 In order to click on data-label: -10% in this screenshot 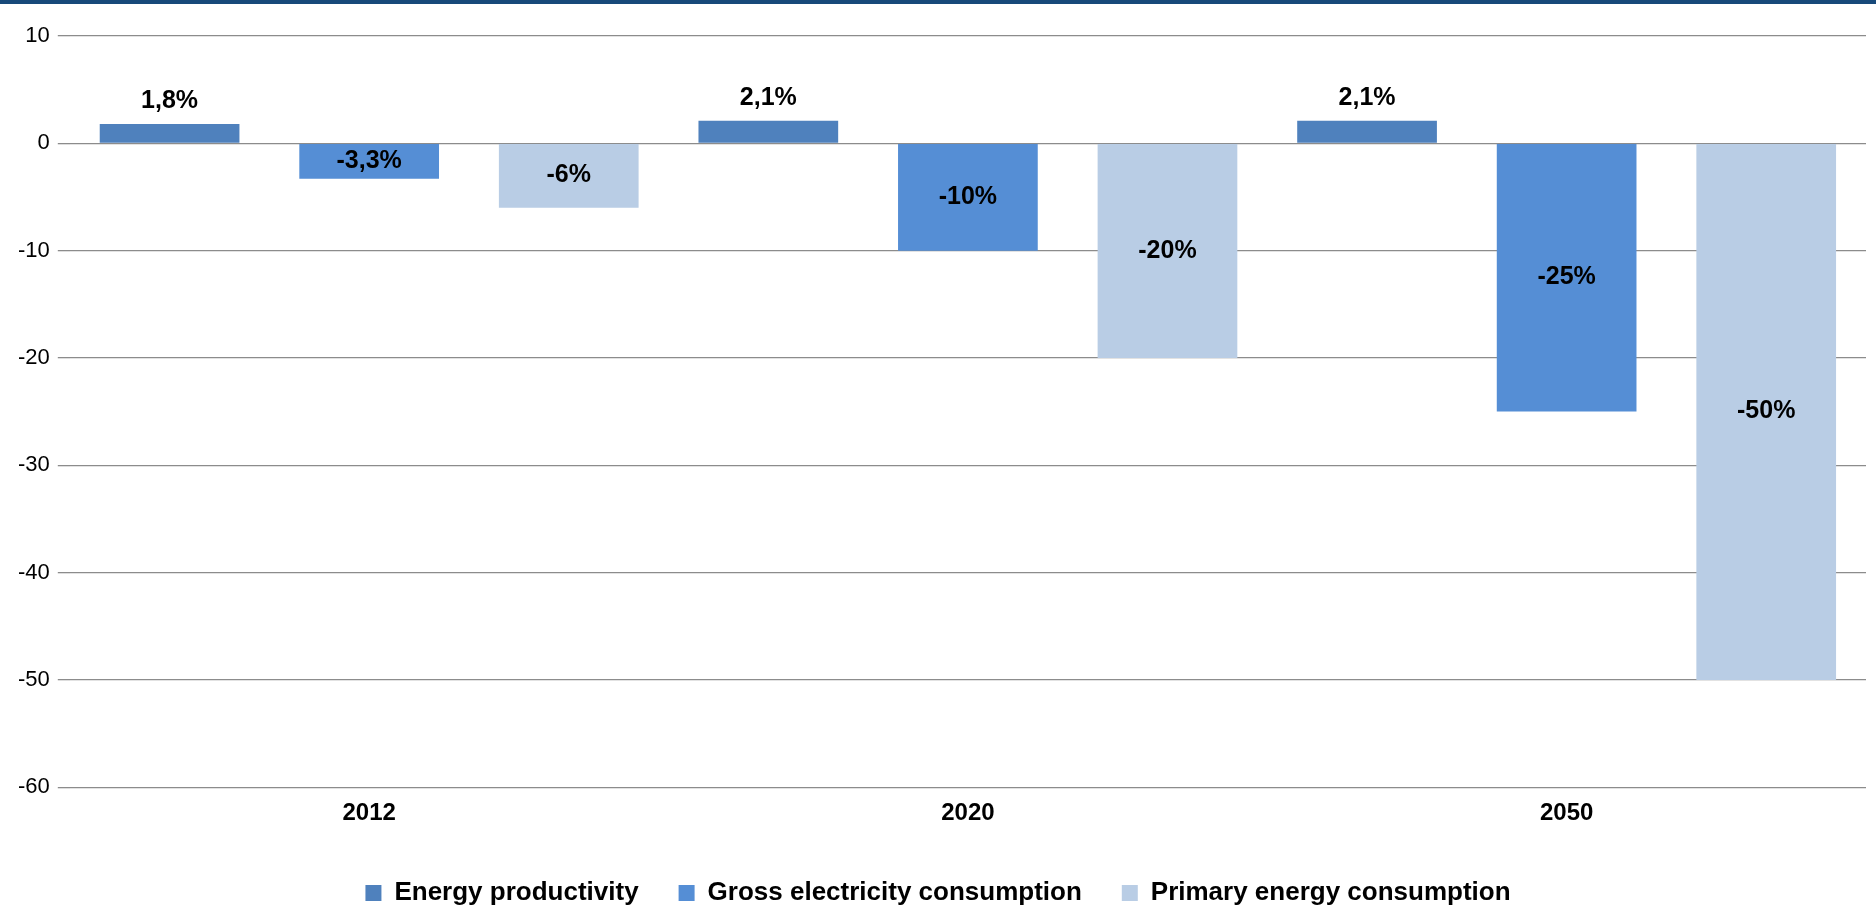, I will do `click(968, 194)`.